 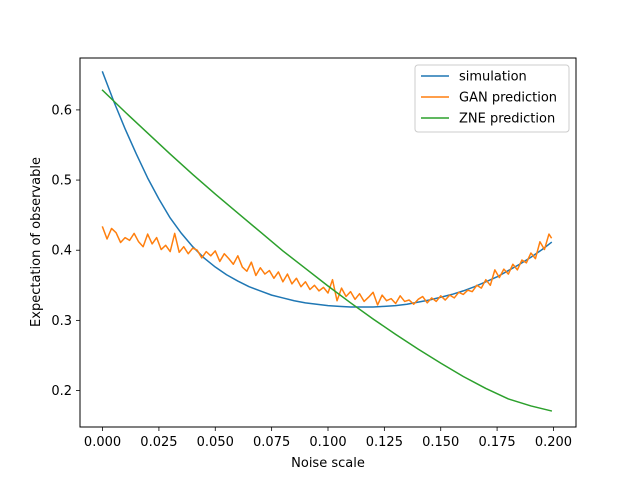 I want to click on legend: simulation GAN prediction ZNE prediction, so click(x=492, y=98).